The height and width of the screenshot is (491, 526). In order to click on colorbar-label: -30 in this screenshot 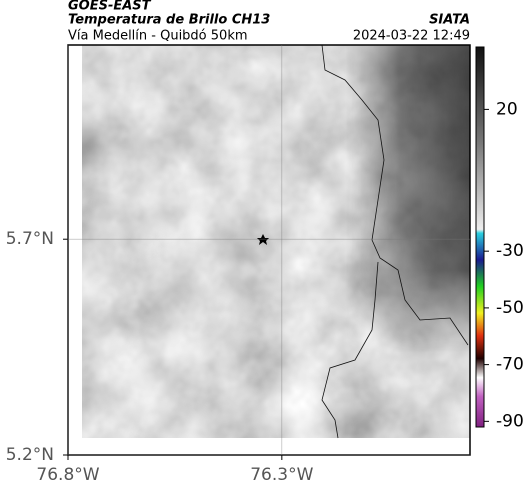, I will do `click(510, 251)`.